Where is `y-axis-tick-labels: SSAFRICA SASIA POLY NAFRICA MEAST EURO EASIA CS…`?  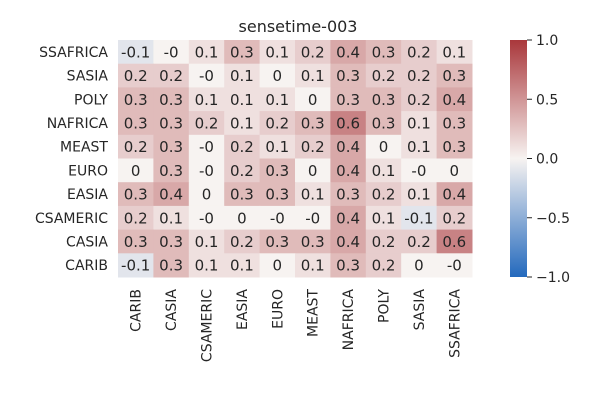
y-axis-tick-labels: SSAFRICA SASIA POLY NAFRICA MEAST EURO EASIA CS… is located at coordinates (71, 159).